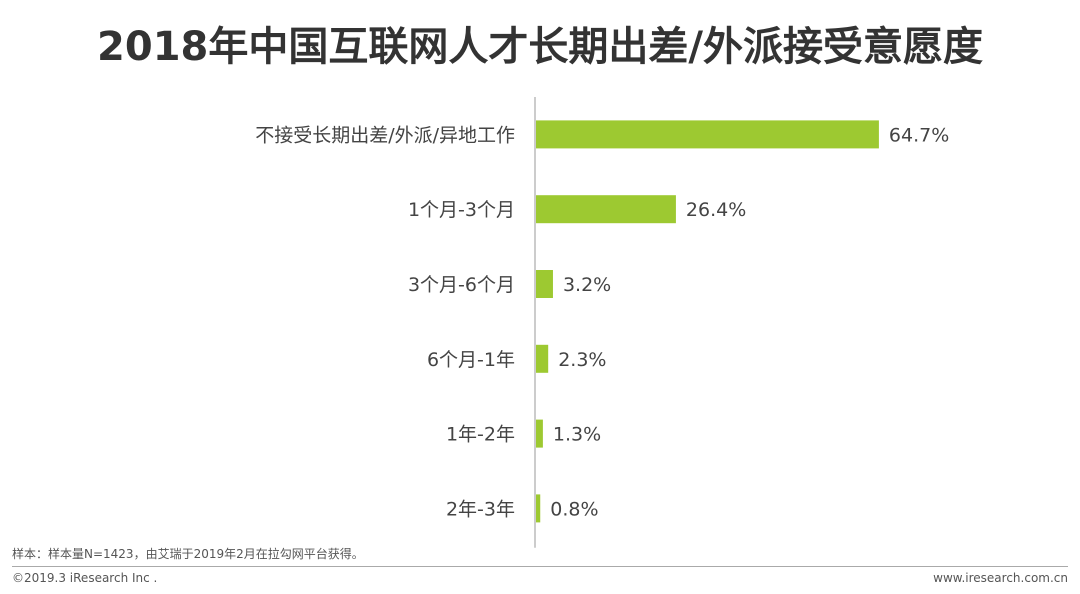 The width and height of the screenshot is (1080, 594). I want to click on category-label: 1个月-3个月, so click(461, 210).